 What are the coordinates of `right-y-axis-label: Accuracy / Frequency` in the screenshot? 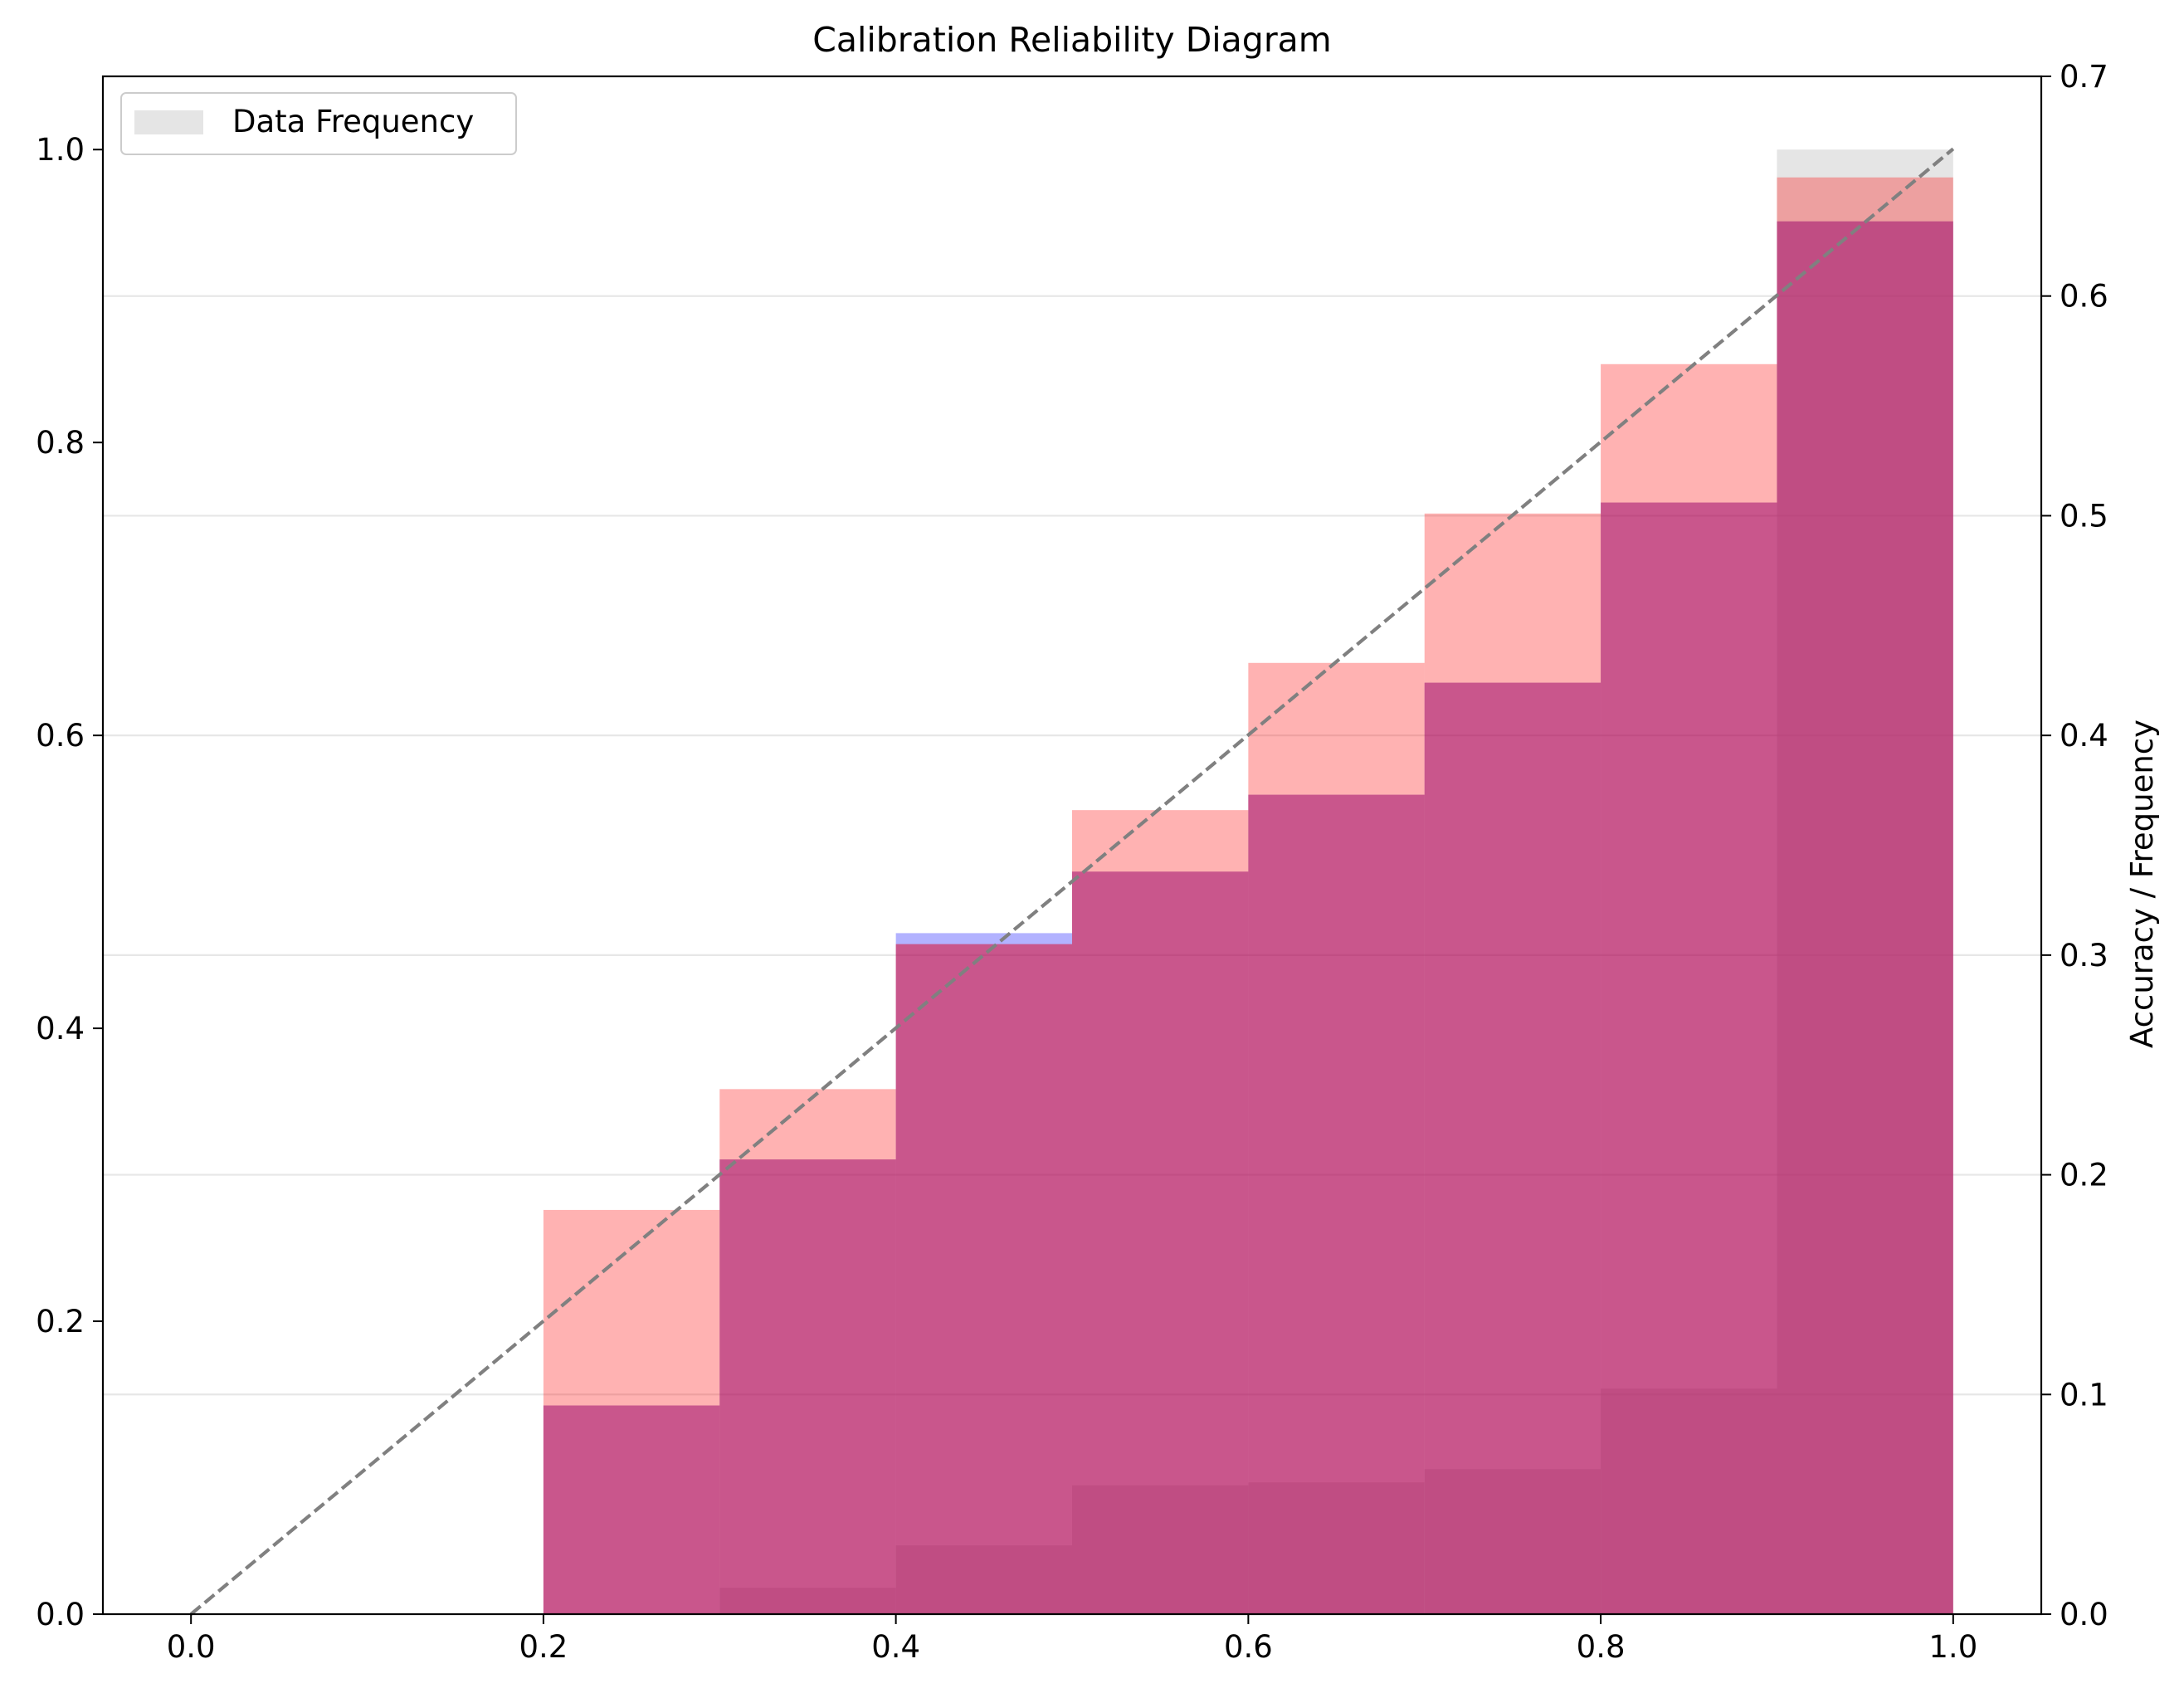 It's located at (2142, 884).